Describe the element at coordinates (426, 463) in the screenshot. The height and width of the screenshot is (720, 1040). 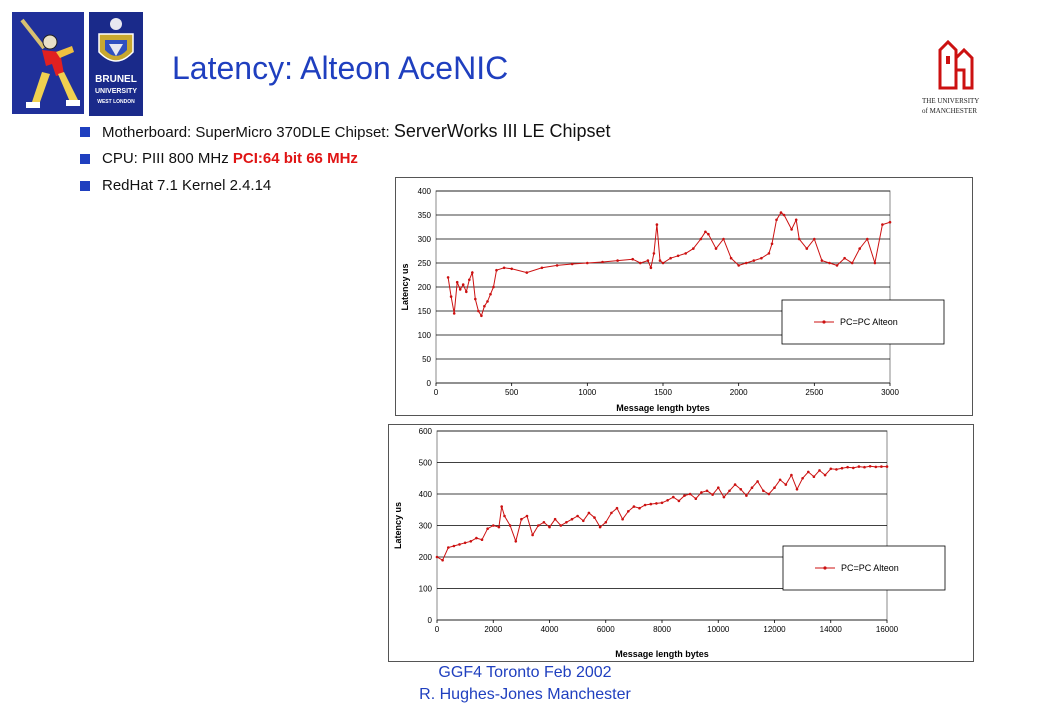
I see `y-tick-label: 500` at that location.